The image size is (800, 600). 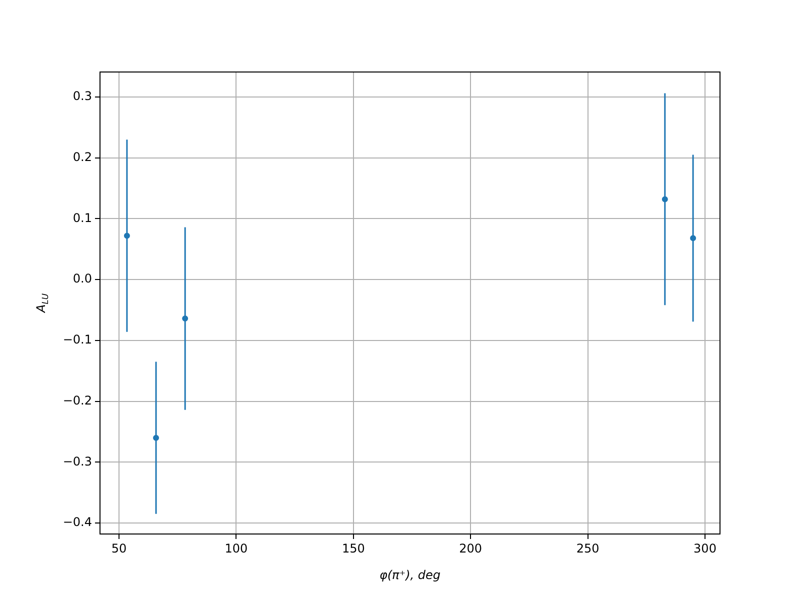 What do you see at coordinates (588, 548) in the screenshot?
I see `x-tick-label: 250` at bounding box center [588, 548].